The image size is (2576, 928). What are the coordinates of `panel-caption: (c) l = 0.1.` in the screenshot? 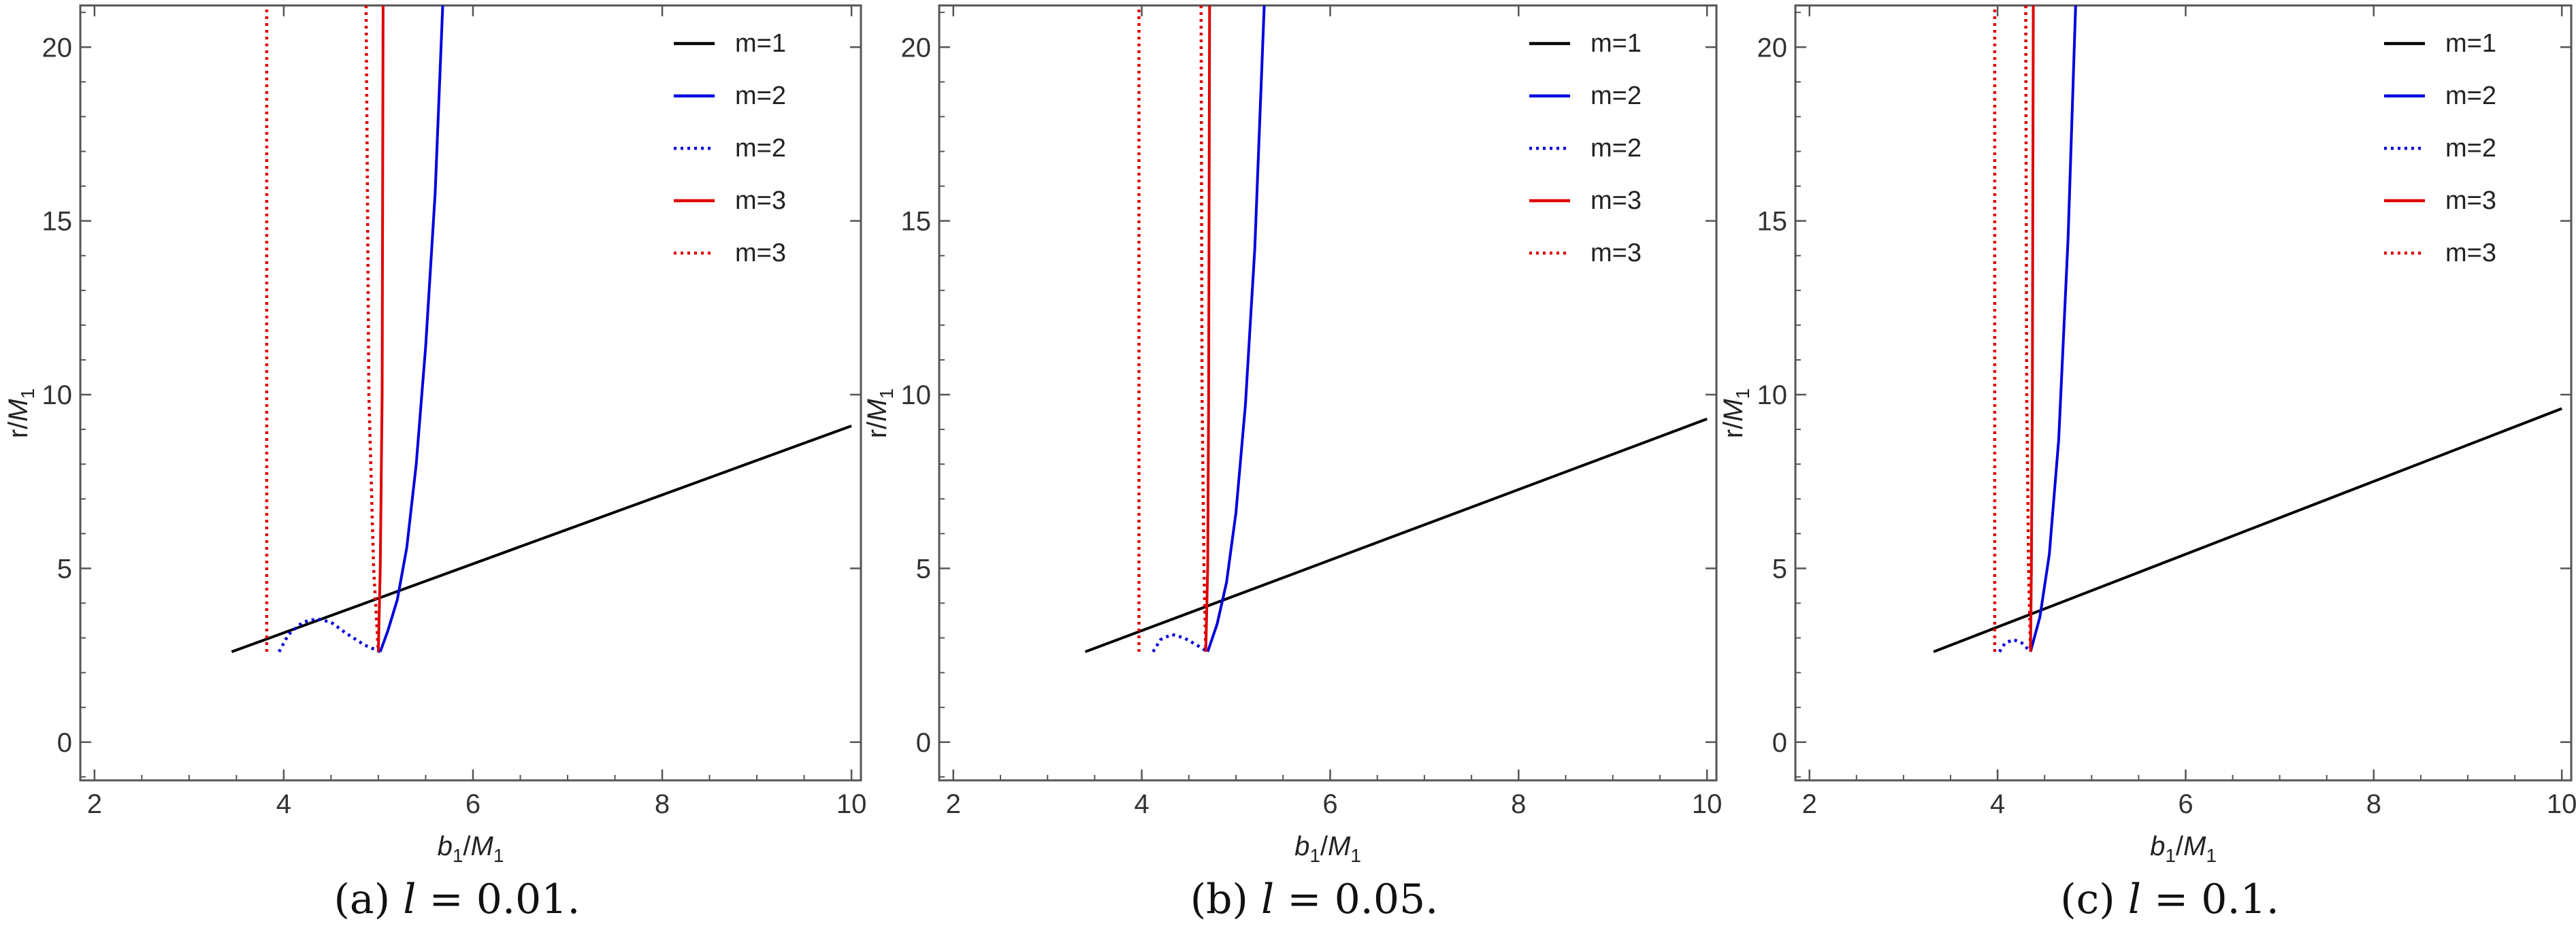 It's located at (2169, 899).